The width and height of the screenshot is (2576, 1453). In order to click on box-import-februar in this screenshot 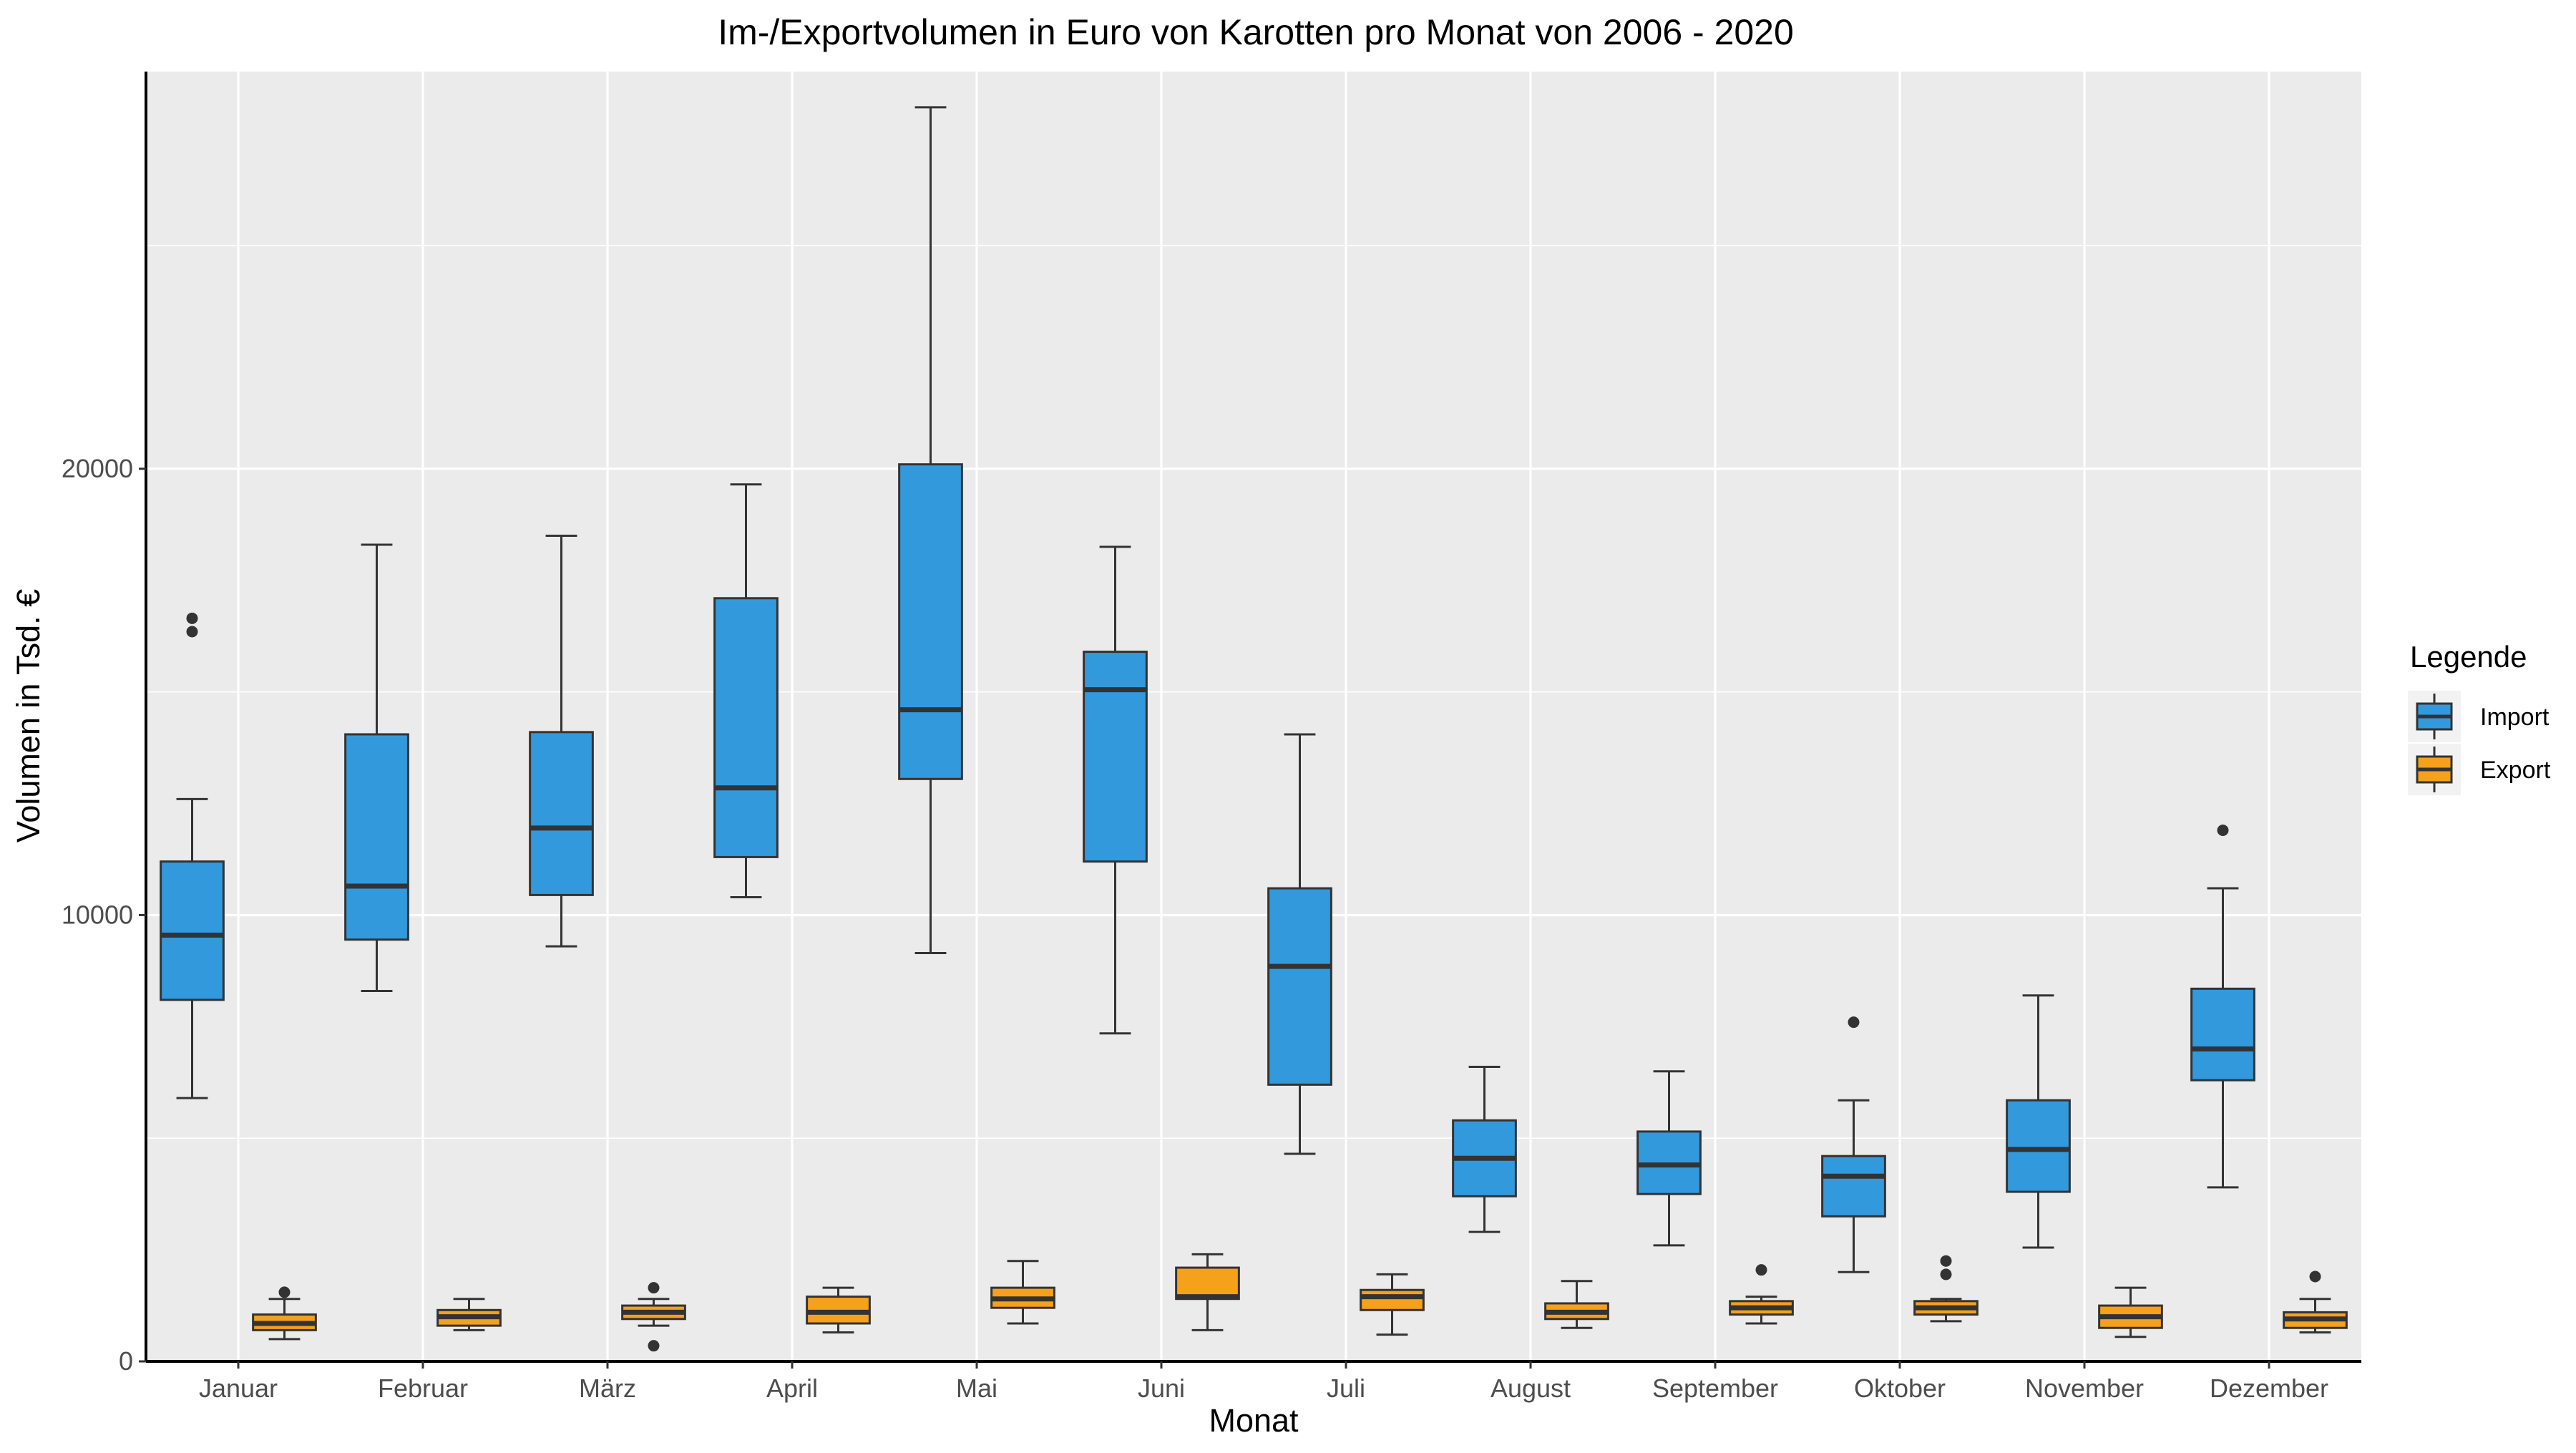, I will do `click(376, 767)`.